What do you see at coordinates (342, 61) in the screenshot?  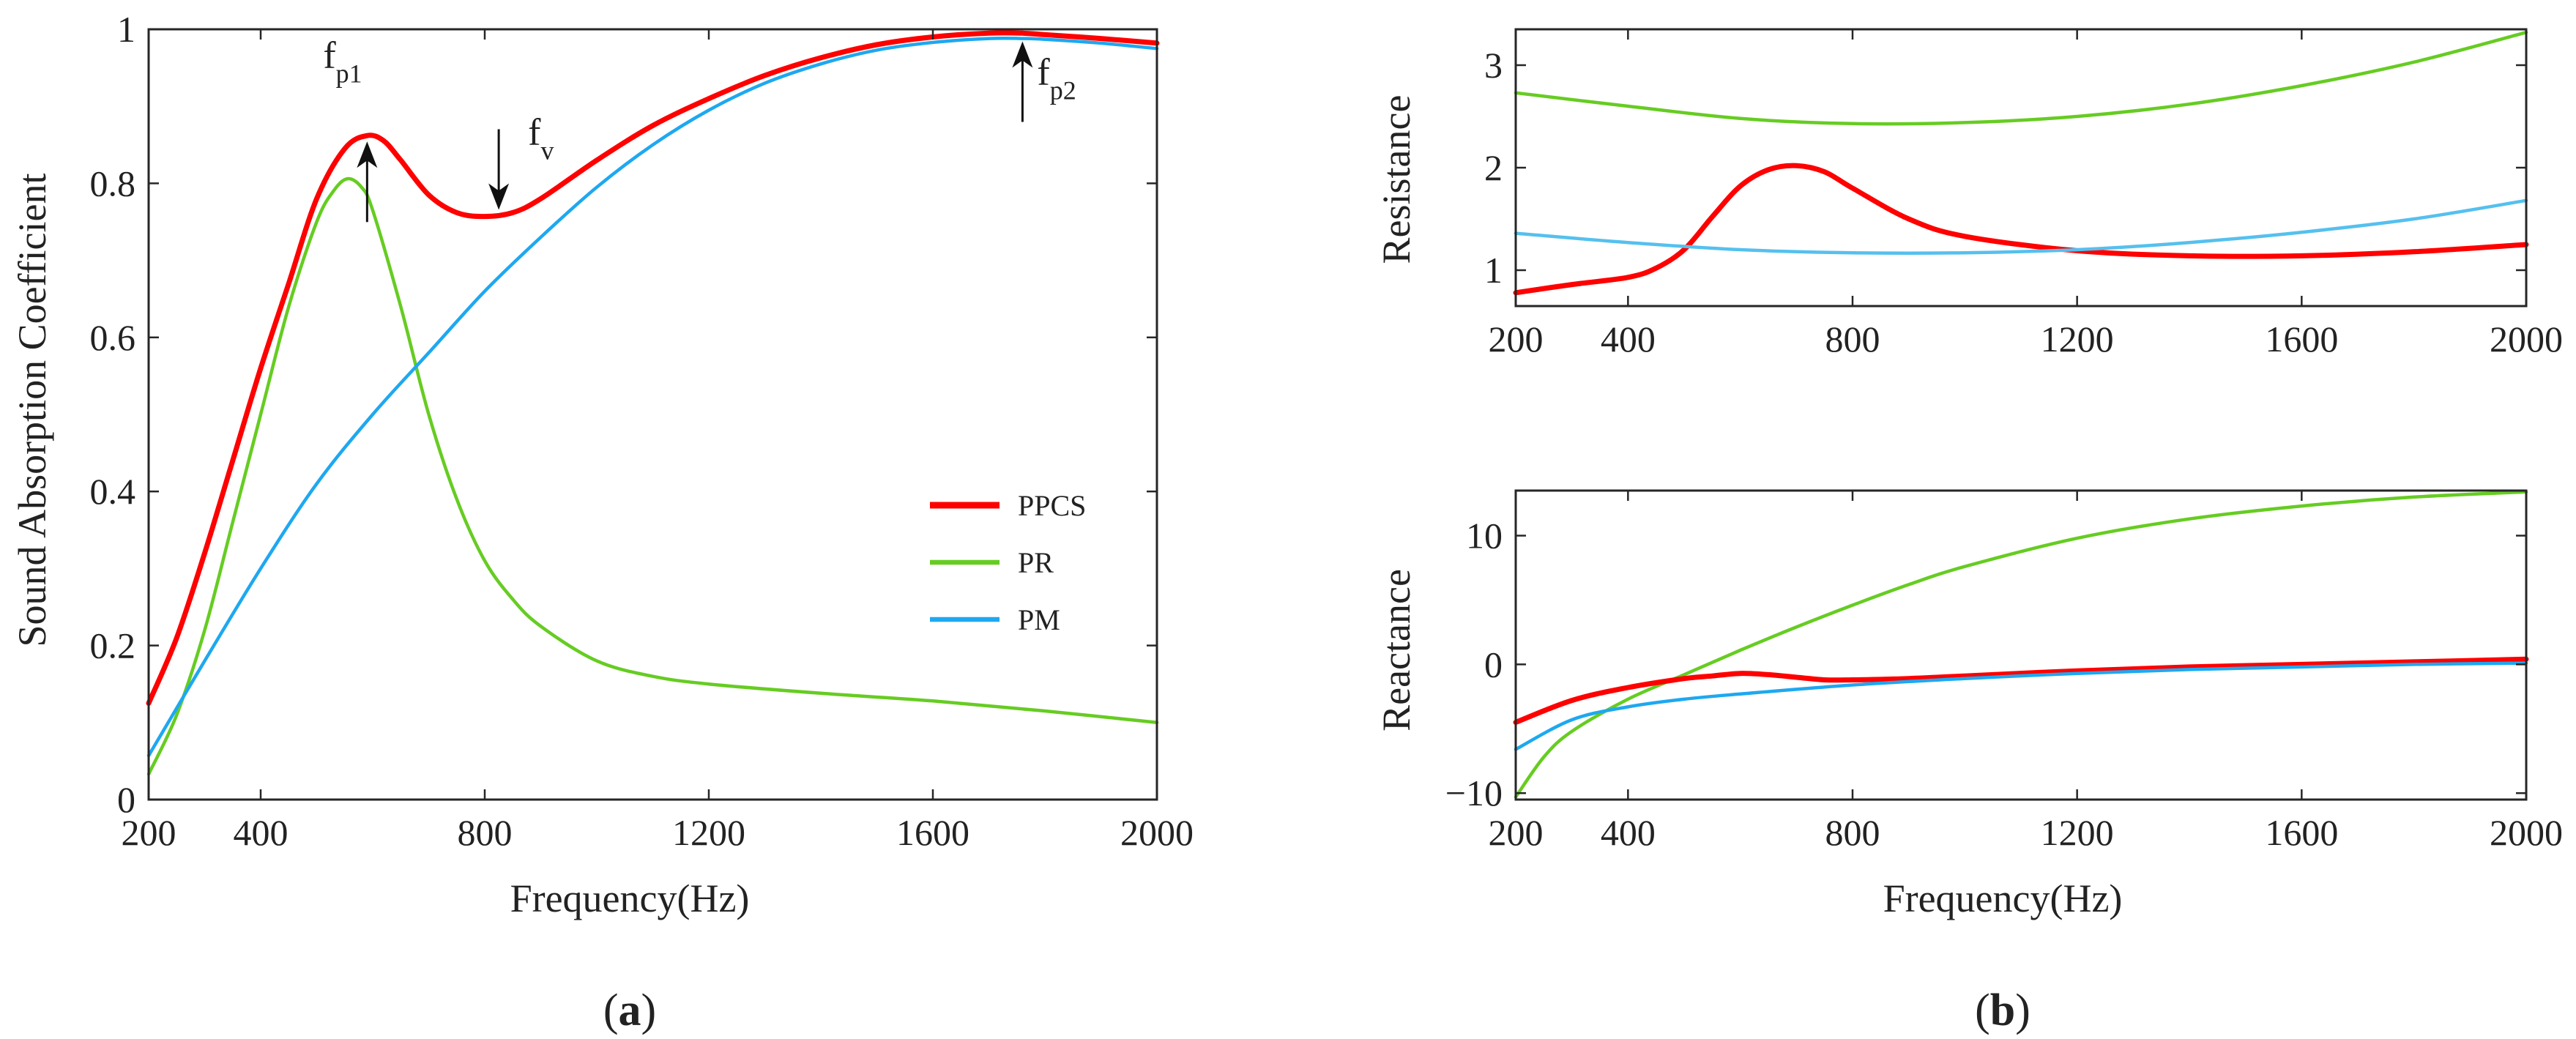 I see `annotation-label: fp1` at bounding box center [342, 61].